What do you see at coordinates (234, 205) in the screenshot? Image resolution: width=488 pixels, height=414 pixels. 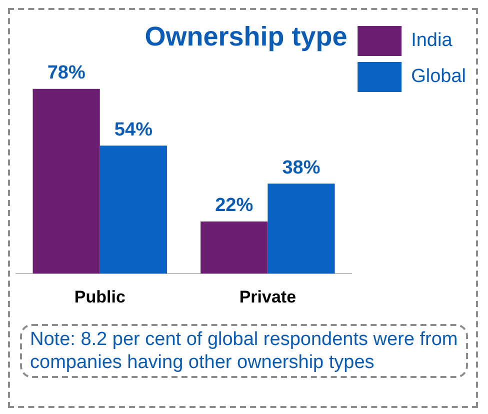 I see `data-label: 22%` at bounding box center [234, 205].